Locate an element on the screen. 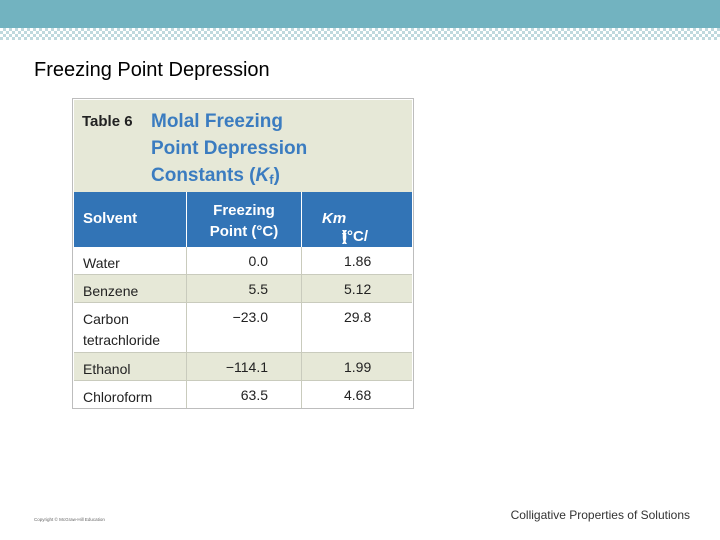  table-row-ethanol: Ethanol −114.1 1.99 is located at coordinates (243, 367).